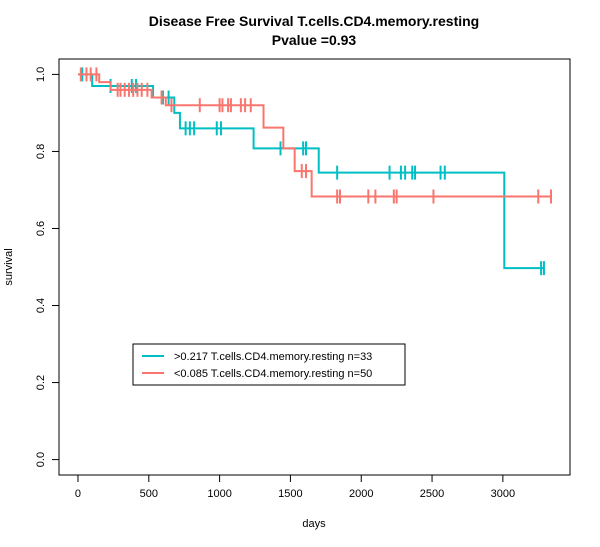  I want to click on x-tick-label: 2000, so click(361, 494).